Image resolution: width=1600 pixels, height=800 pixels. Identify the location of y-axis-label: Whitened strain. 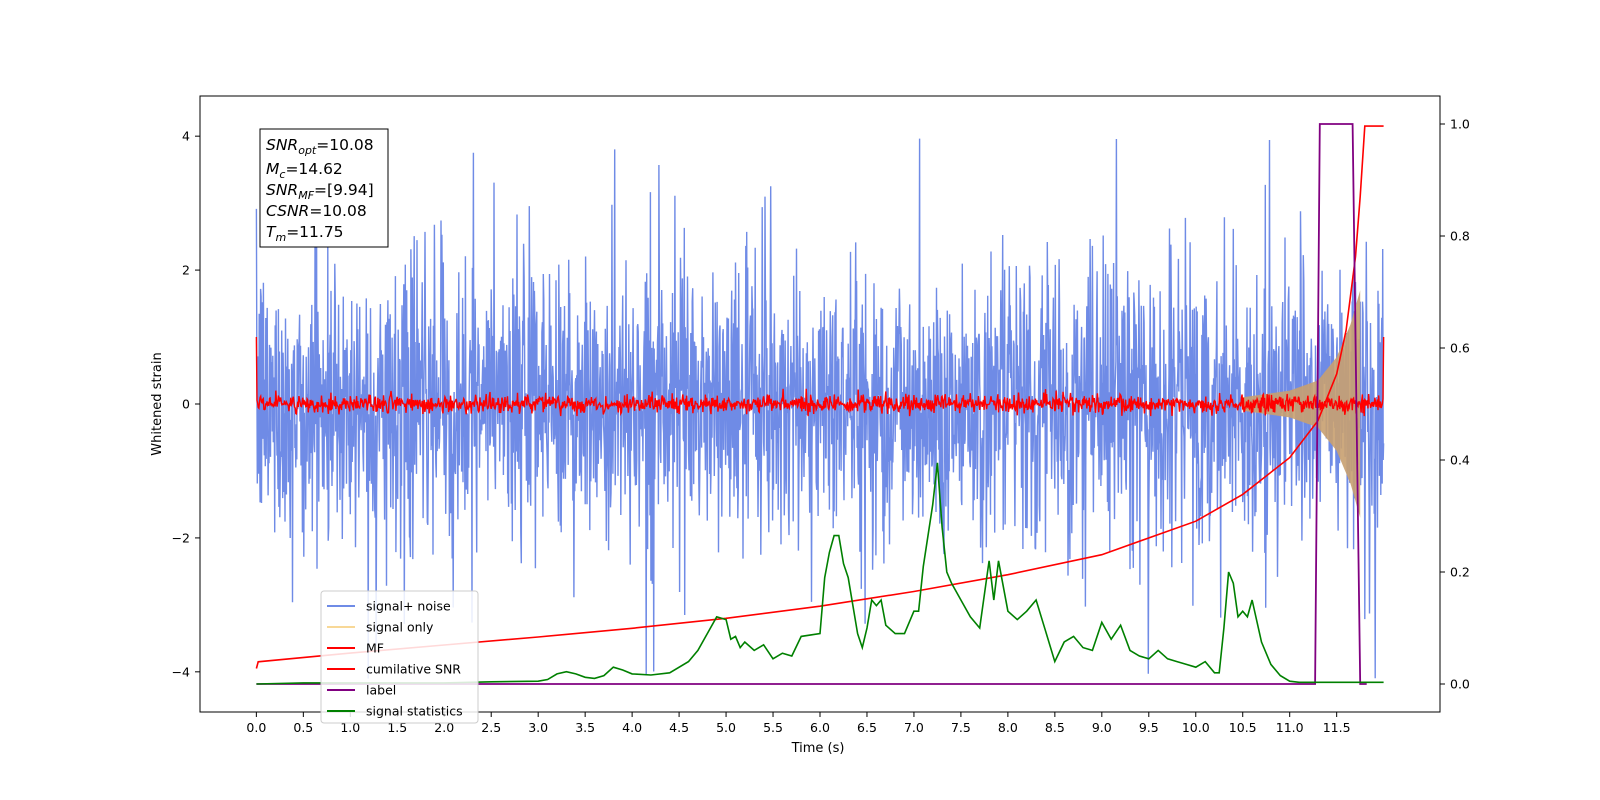
(157, 403).